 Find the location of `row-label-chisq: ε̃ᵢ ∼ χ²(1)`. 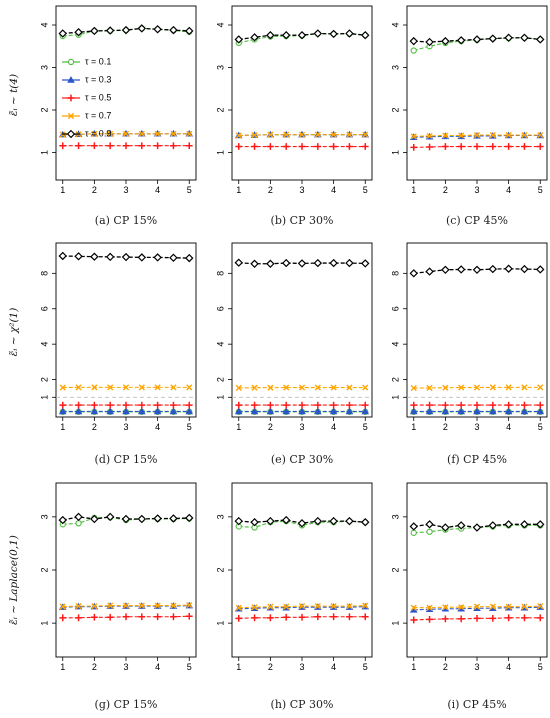

row-label-chisq: ε̃ᵢ ∼ χ²(1) is located at coordinates (14, 332).